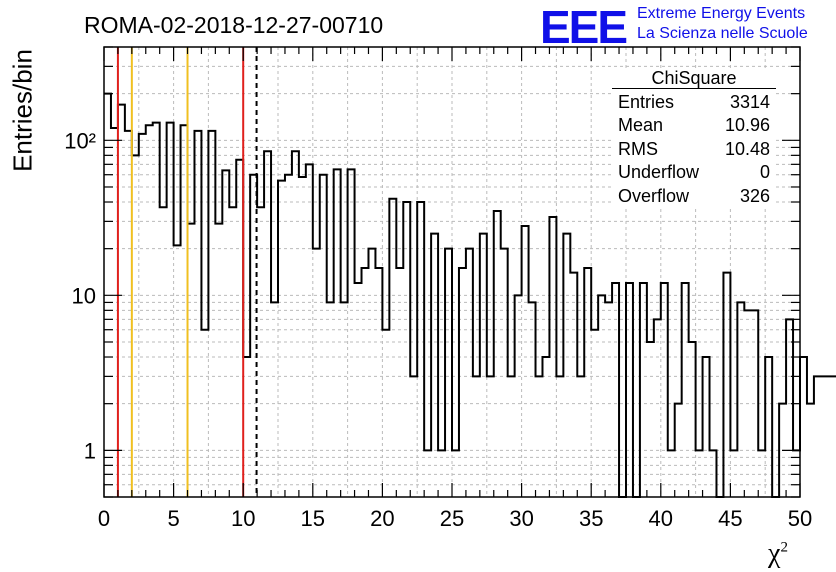  I want to click on stats-label: Entries, so click(646, 102).